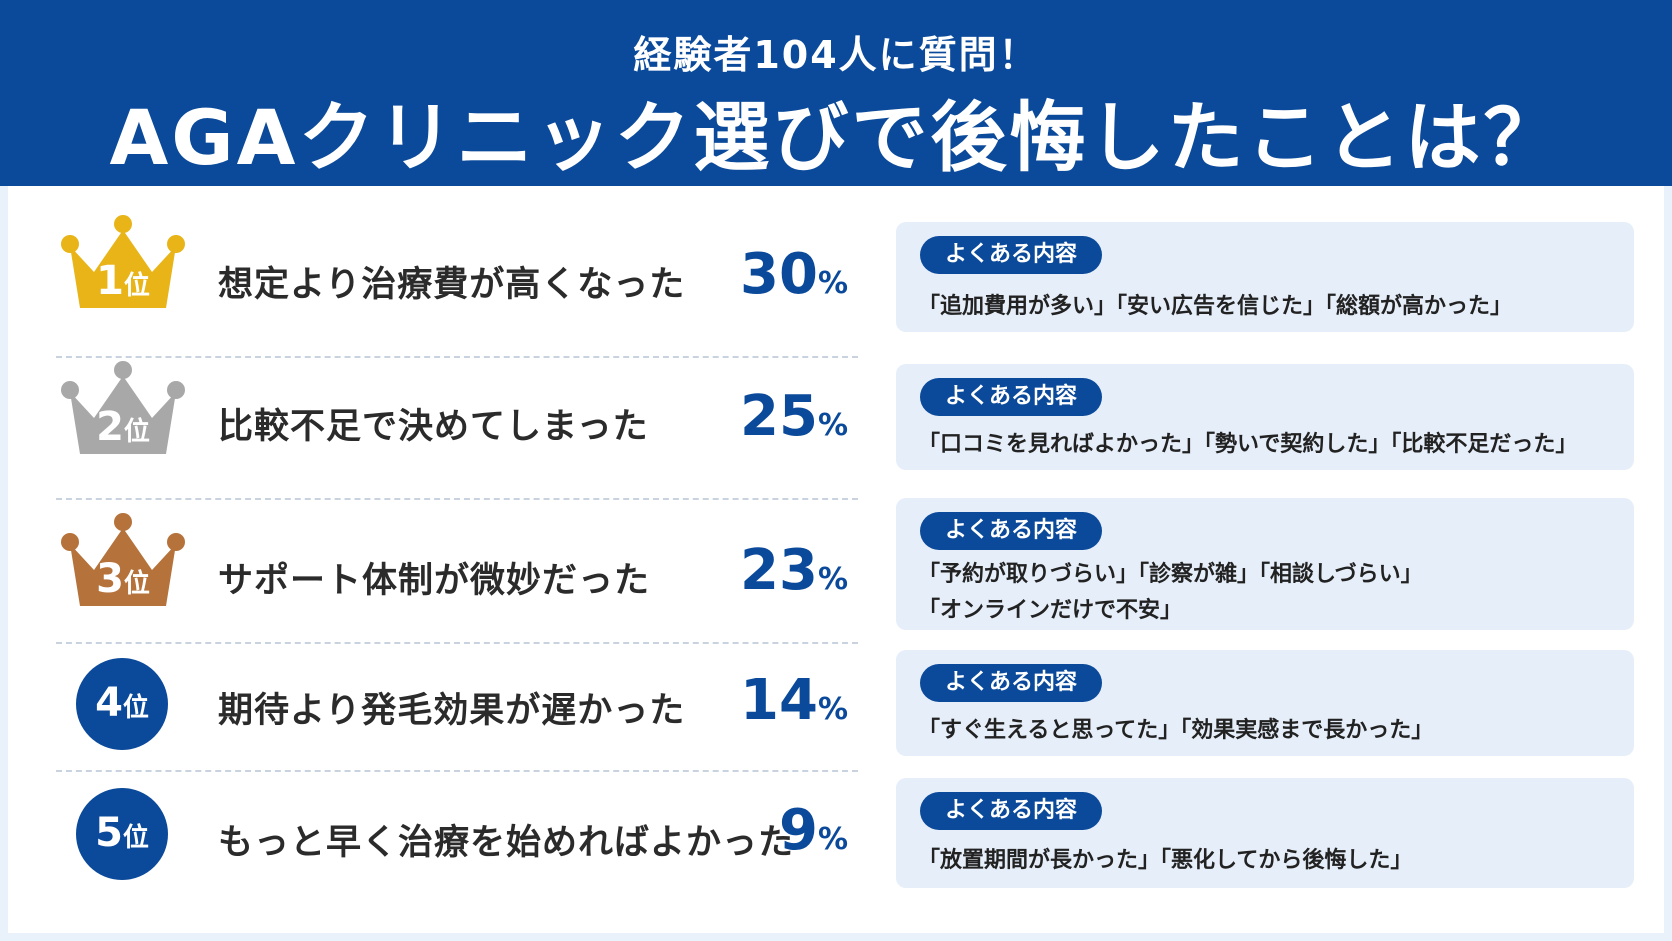 The height and width of the screenshot is (941, 1672). What do you see at coordinates (110, 281) in the screenshot?
I see `rank-number: 1` at bounding box center [110, 281].